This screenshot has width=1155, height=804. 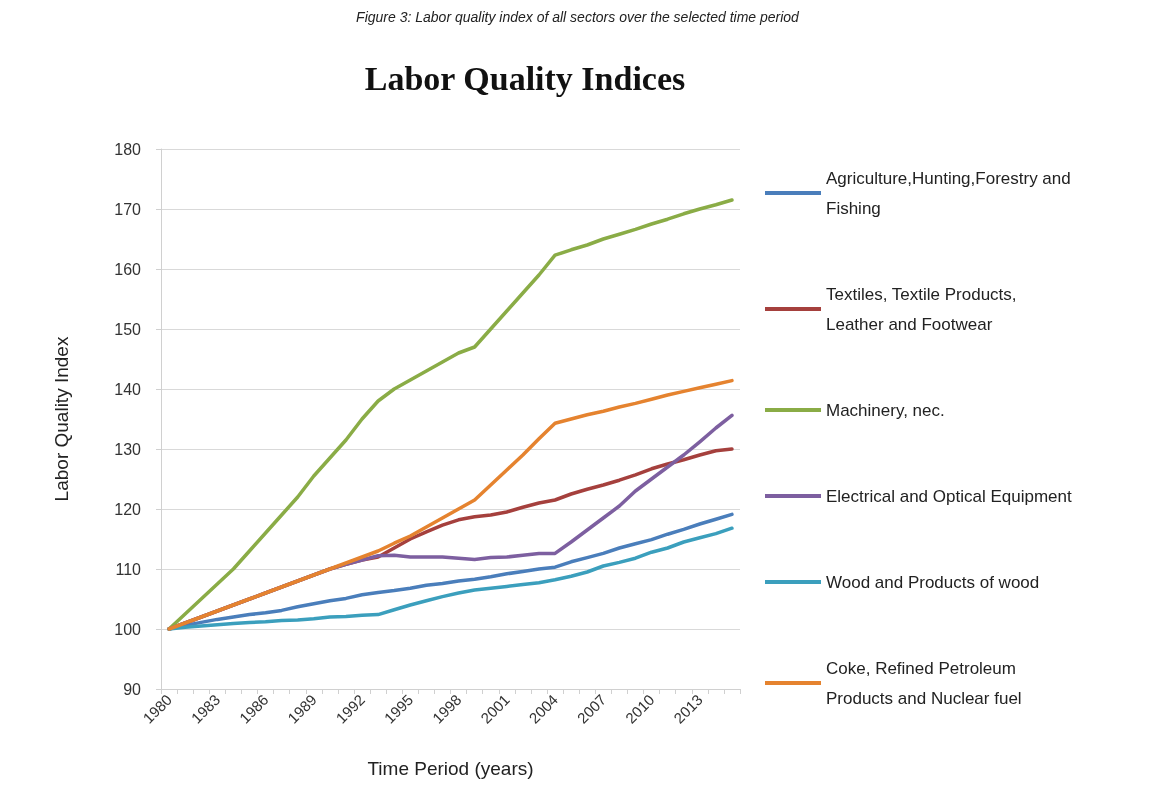 I want to click on y-tick-label: 180, so click(x=128, y=149).